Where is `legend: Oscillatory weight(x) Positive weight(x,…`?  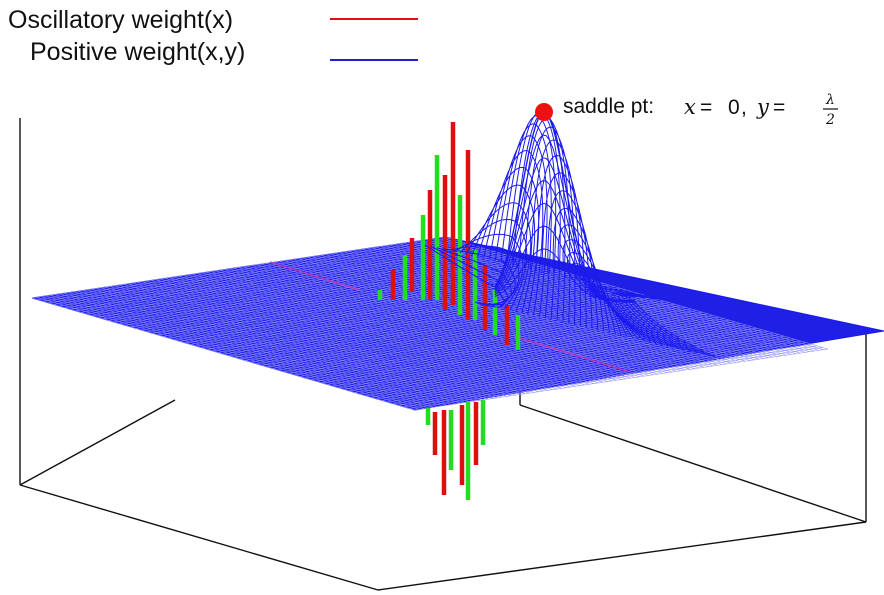 legend: Oscillatory weight(x) Positive weight(x,… is located at coordinates (213, 36).